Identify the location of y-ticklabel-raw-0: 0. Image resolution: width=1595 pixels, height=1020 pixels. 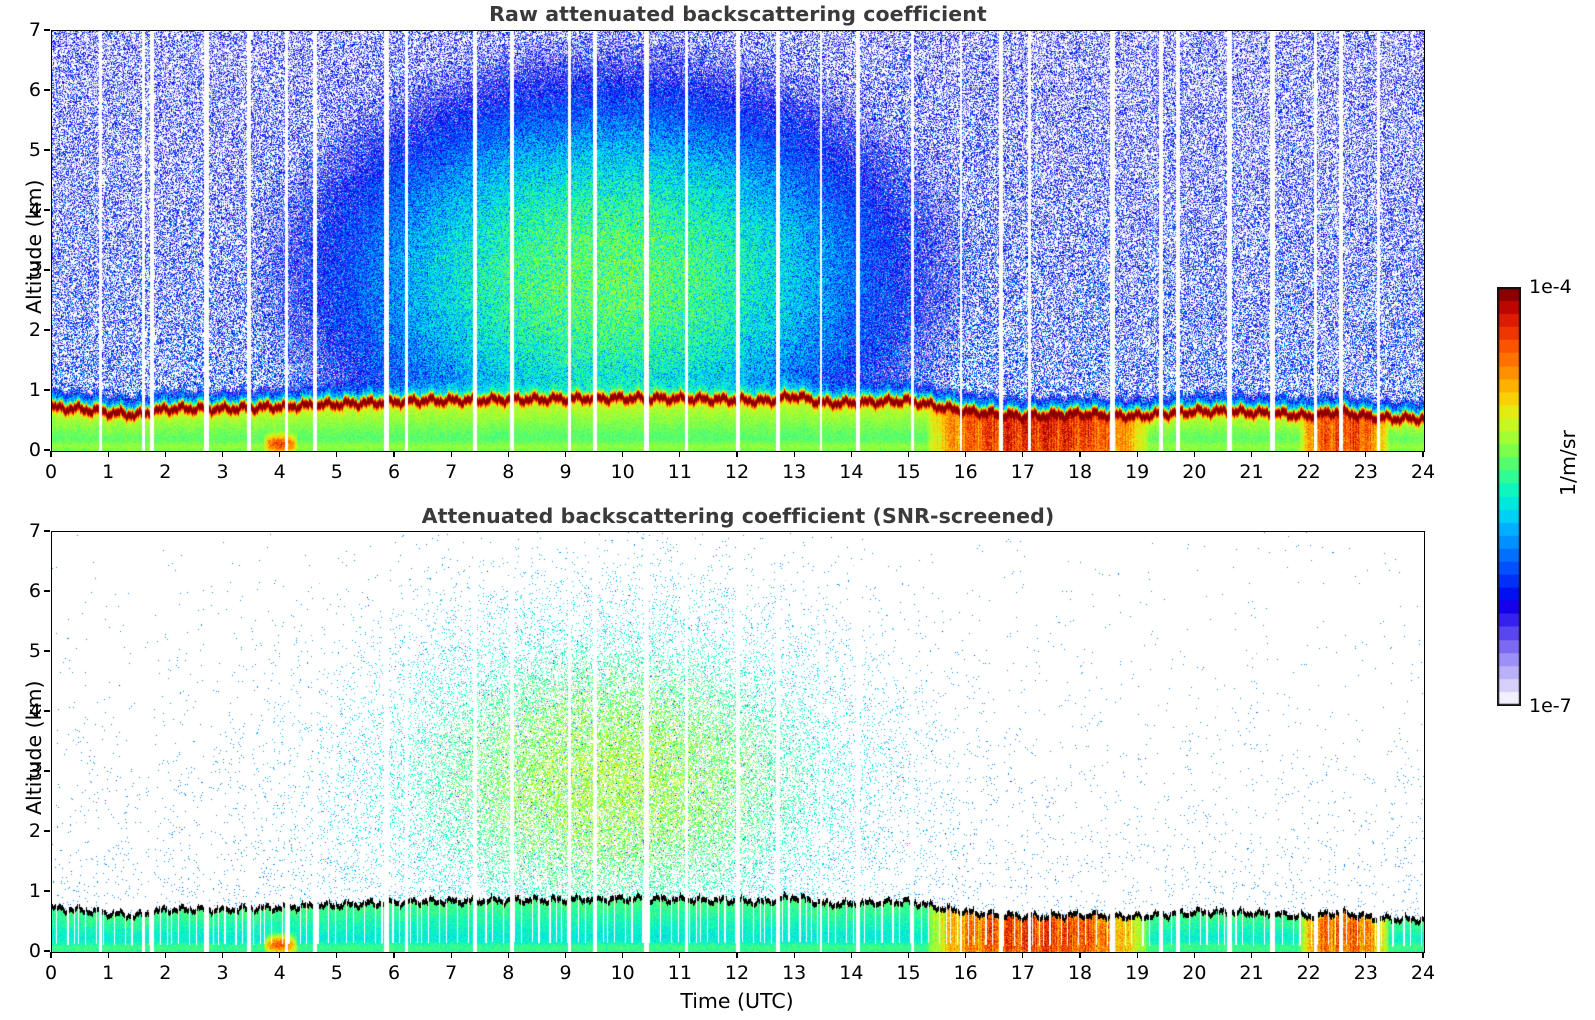
(34, 450).